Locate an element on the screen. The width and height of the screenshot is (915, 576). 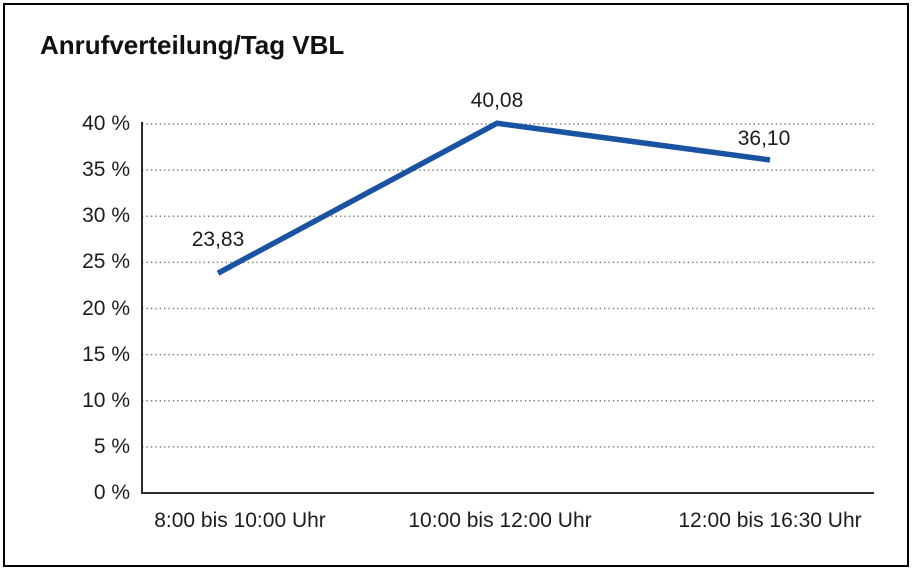
y-tick-label: 25 % is located at coordinates (106, 262).